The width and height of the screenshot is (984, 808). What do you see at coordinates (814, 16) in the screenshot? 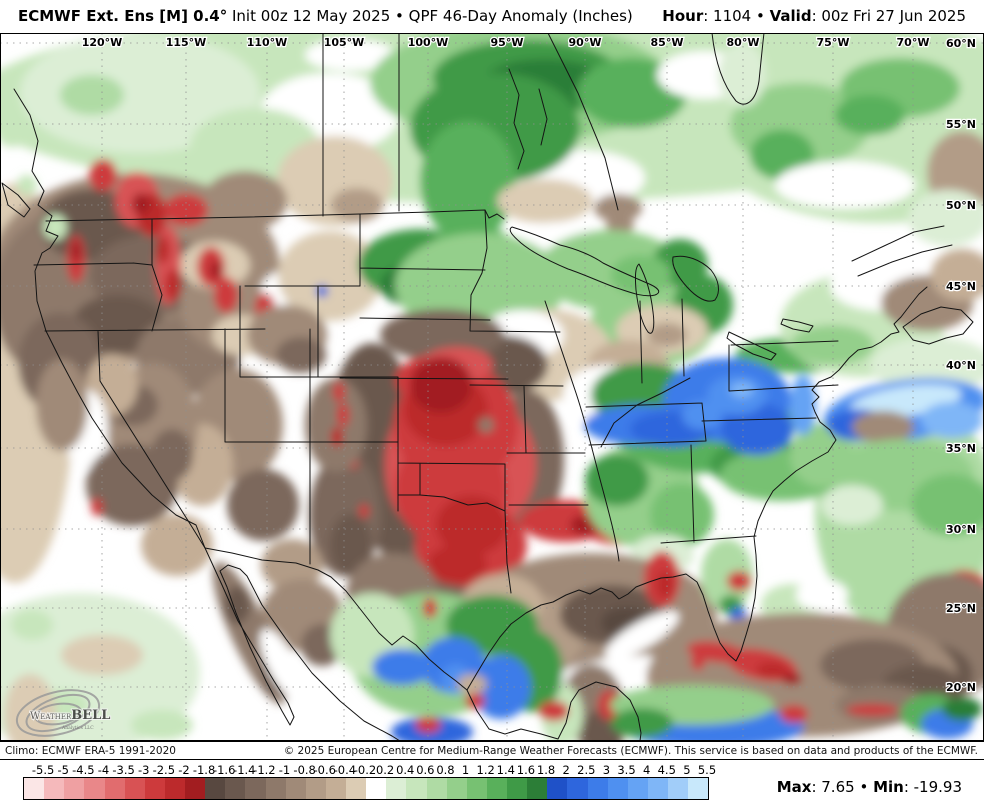
I see `valid-time: Hour: 1104 • Valid: 00z Fri 27 Jun 2025` at bounding box center [814, 16].